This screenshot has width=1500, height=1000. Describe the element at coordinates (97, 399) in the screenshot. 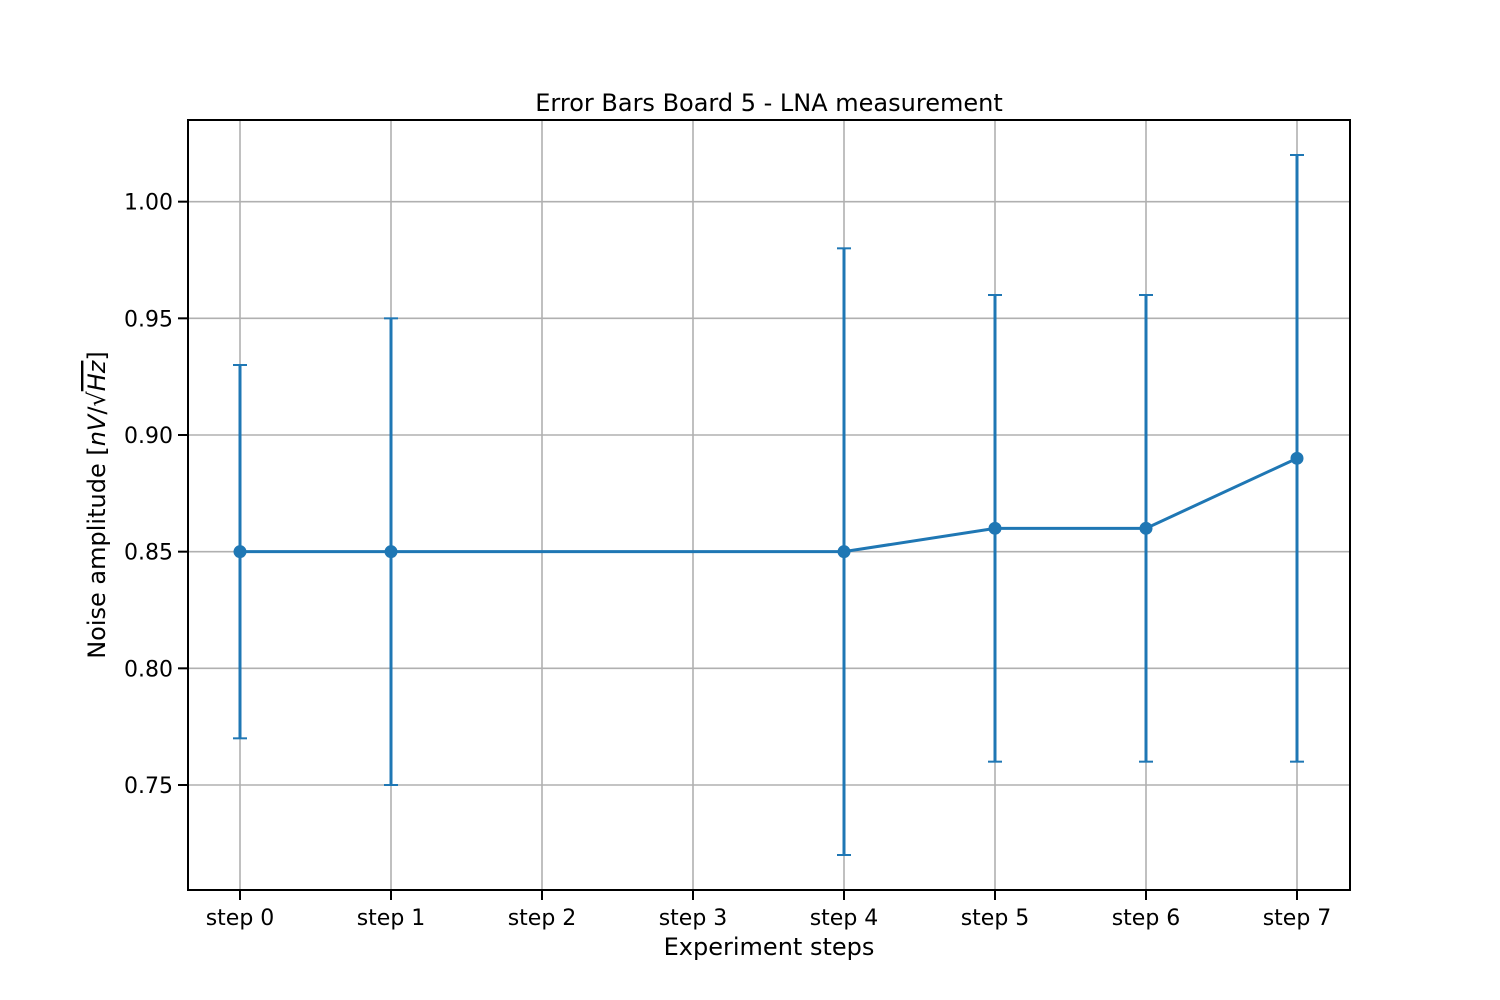

I see `y-axis-unit-radical: √` at that location.